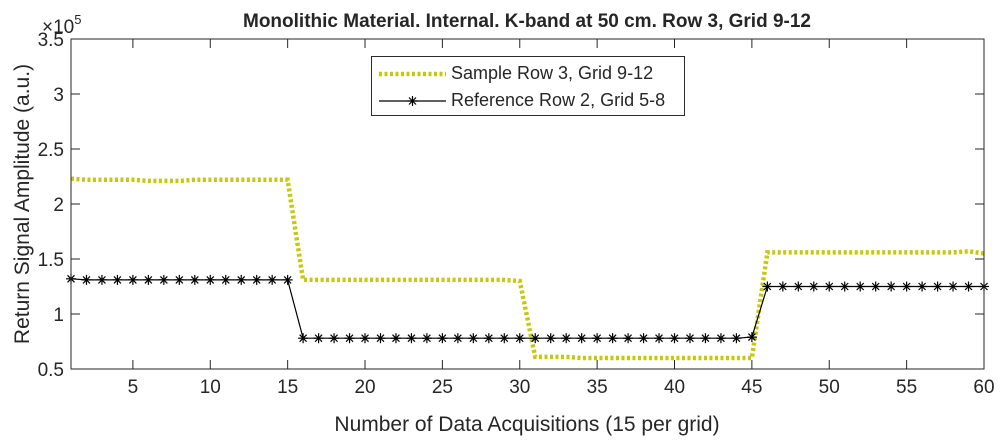  I want to click on x-tick-label: 55, so click(906, 387).